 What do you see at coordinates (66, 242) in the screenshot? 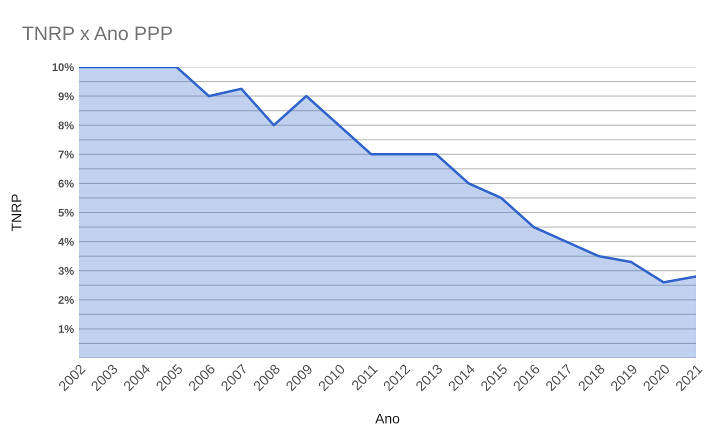
I see `y-tick-label: 4%` at bounding box center [66, 242].